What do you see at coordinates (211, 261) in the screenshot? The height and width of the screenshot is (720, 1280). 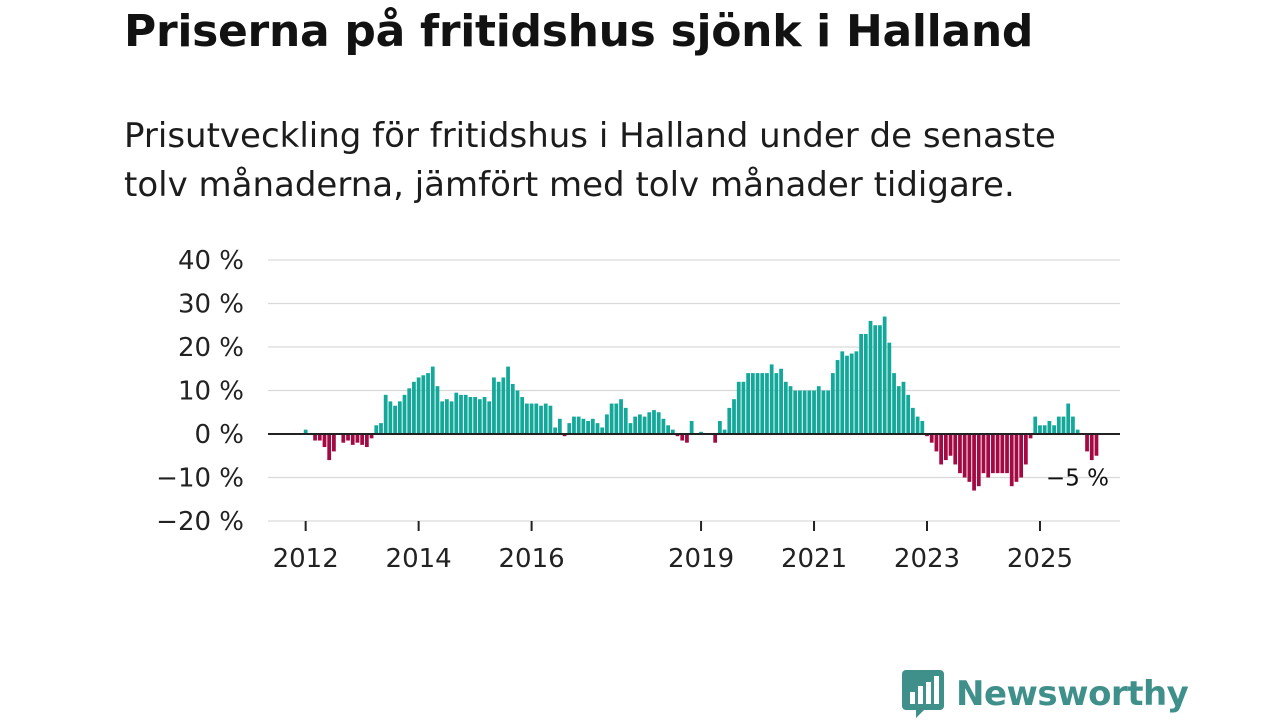 I see `y-tick-label: 40 %` at bounding box center [211, 261].